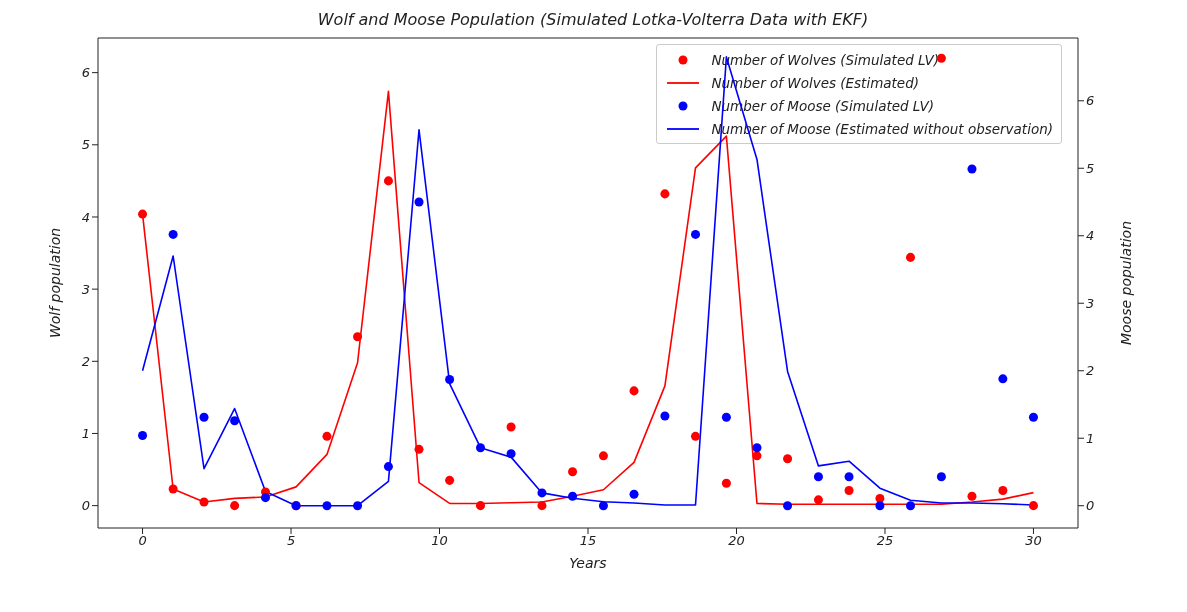  Describe the element at coordinates (588, 541) in the screenshot. I see `x-tick-label: 15` at that location.